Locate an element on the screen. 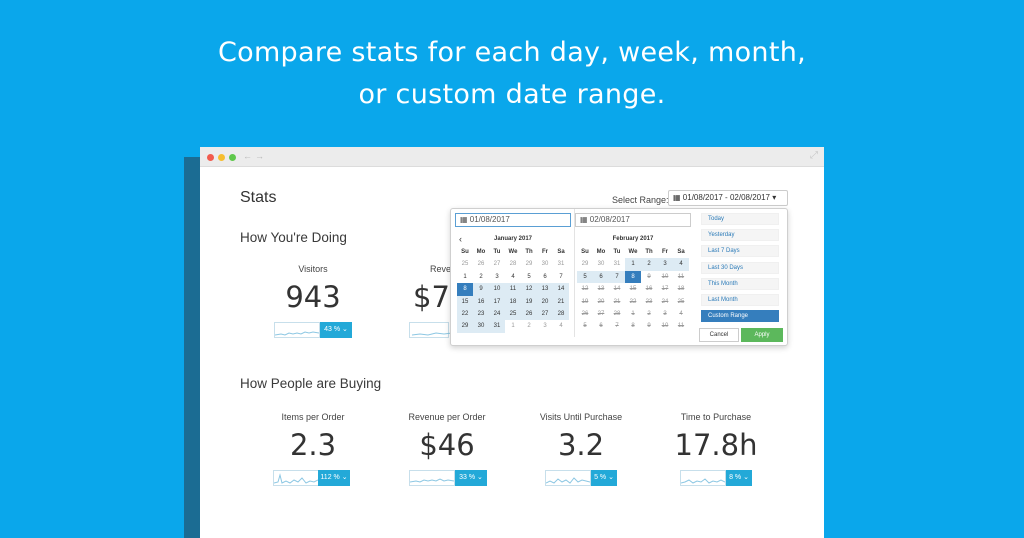  maximize-dot-icon is located at coordinates (232, 157).